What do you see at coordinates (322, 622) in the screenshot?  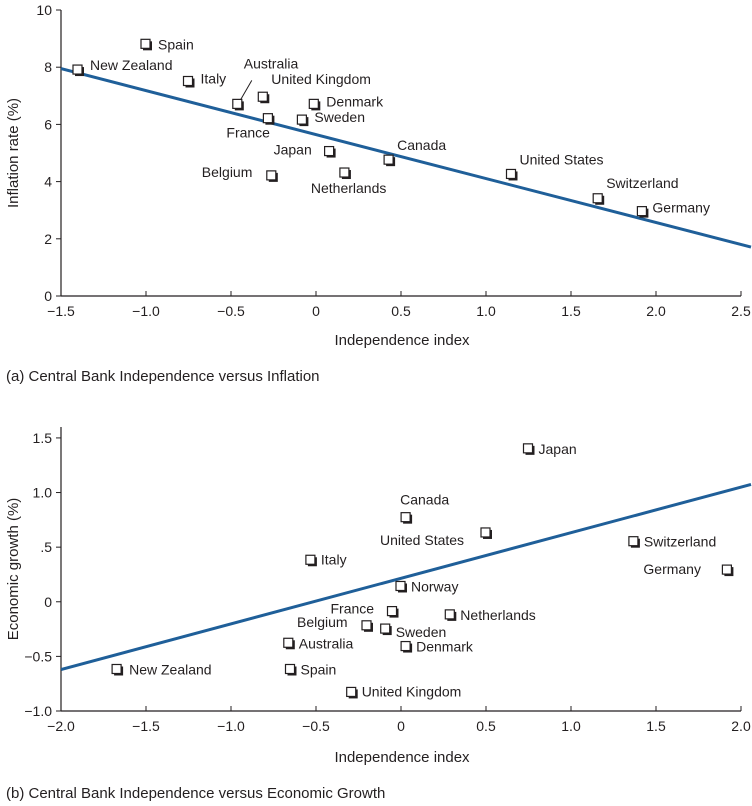 I see `point-label-belgium: Belgium` at bounding box center [322, 622].